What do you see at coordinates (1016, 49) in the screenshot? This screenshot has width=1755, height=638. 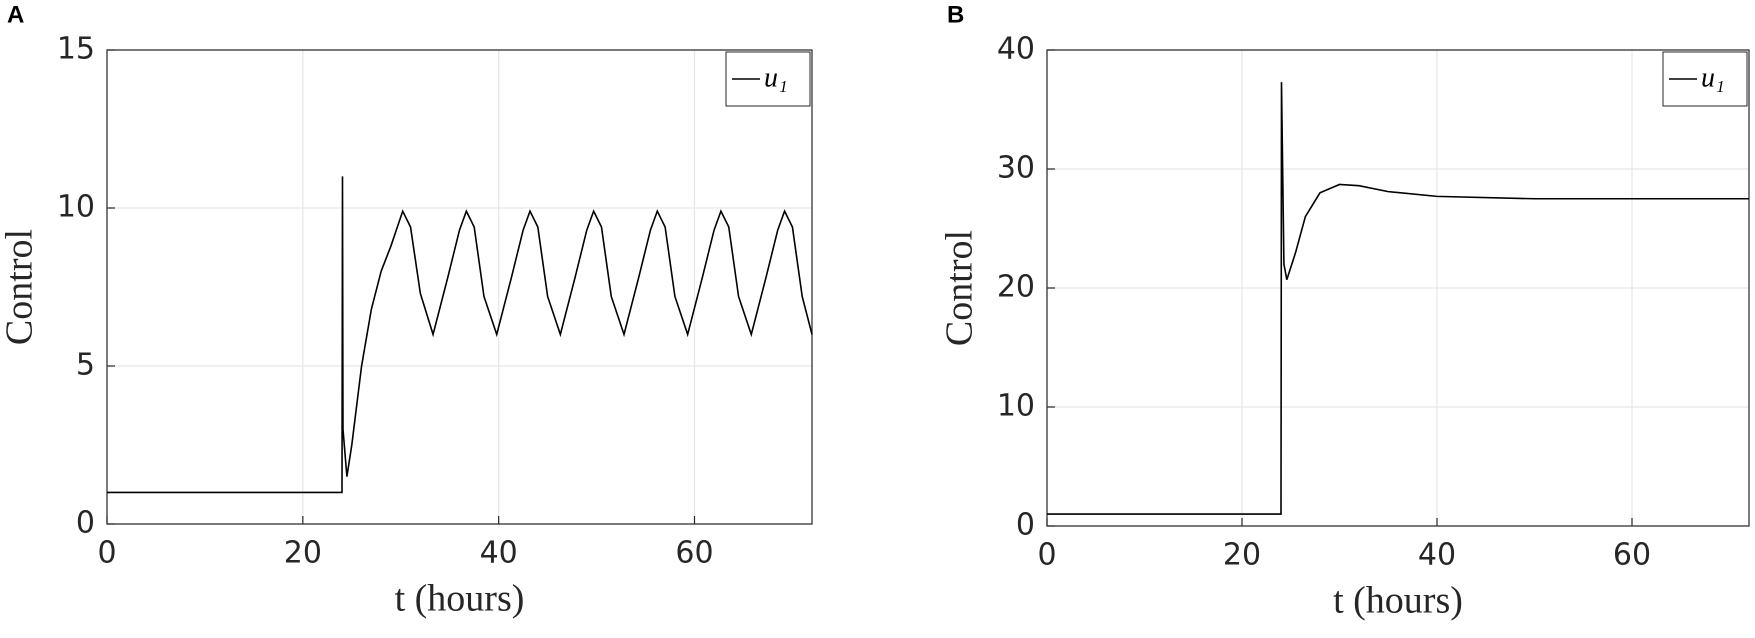 I see `y-tick-label: 40` at bounding box center [1016, 49].